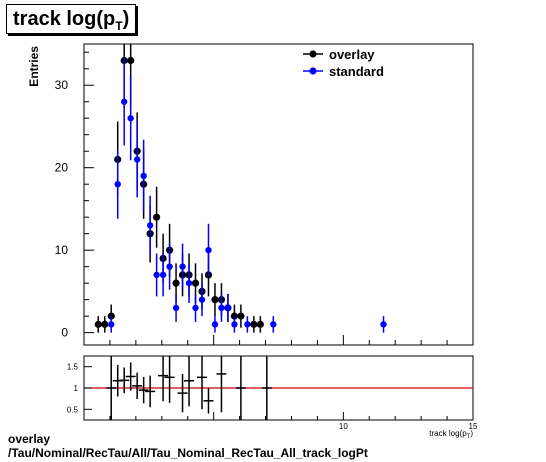  I want to click on ratio-y-tick-label: 1, so click(76, 388).